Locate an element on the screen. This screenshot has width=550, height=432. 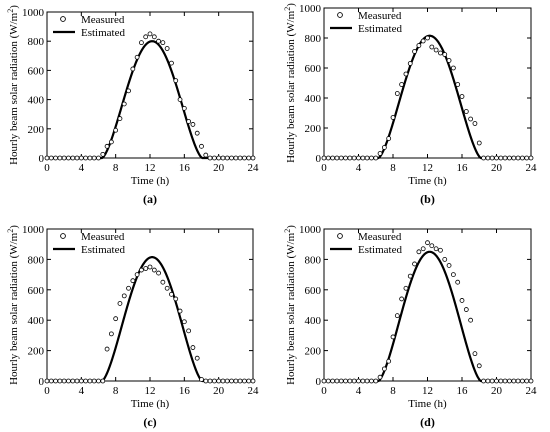
panel-label: (c) is located at coordinates (149, 422).